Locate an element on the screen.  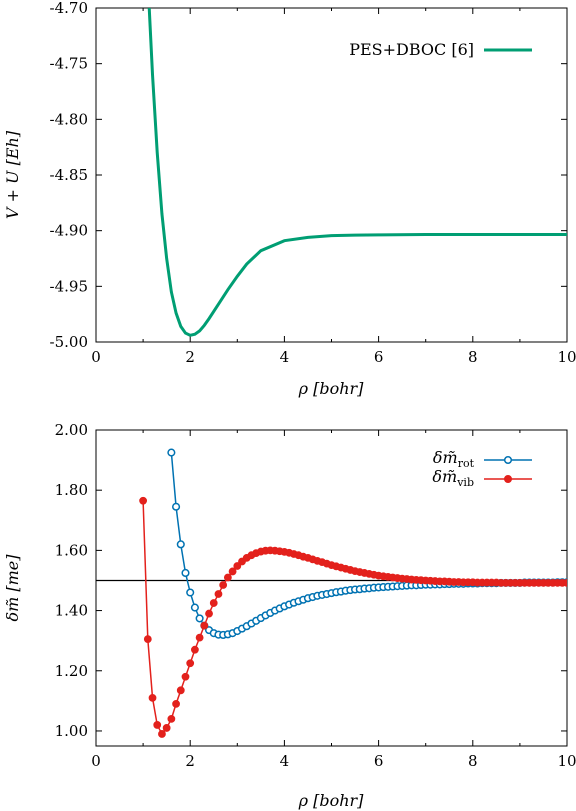
y-tick-label: 1.20 is located at coordinates (71, 671).